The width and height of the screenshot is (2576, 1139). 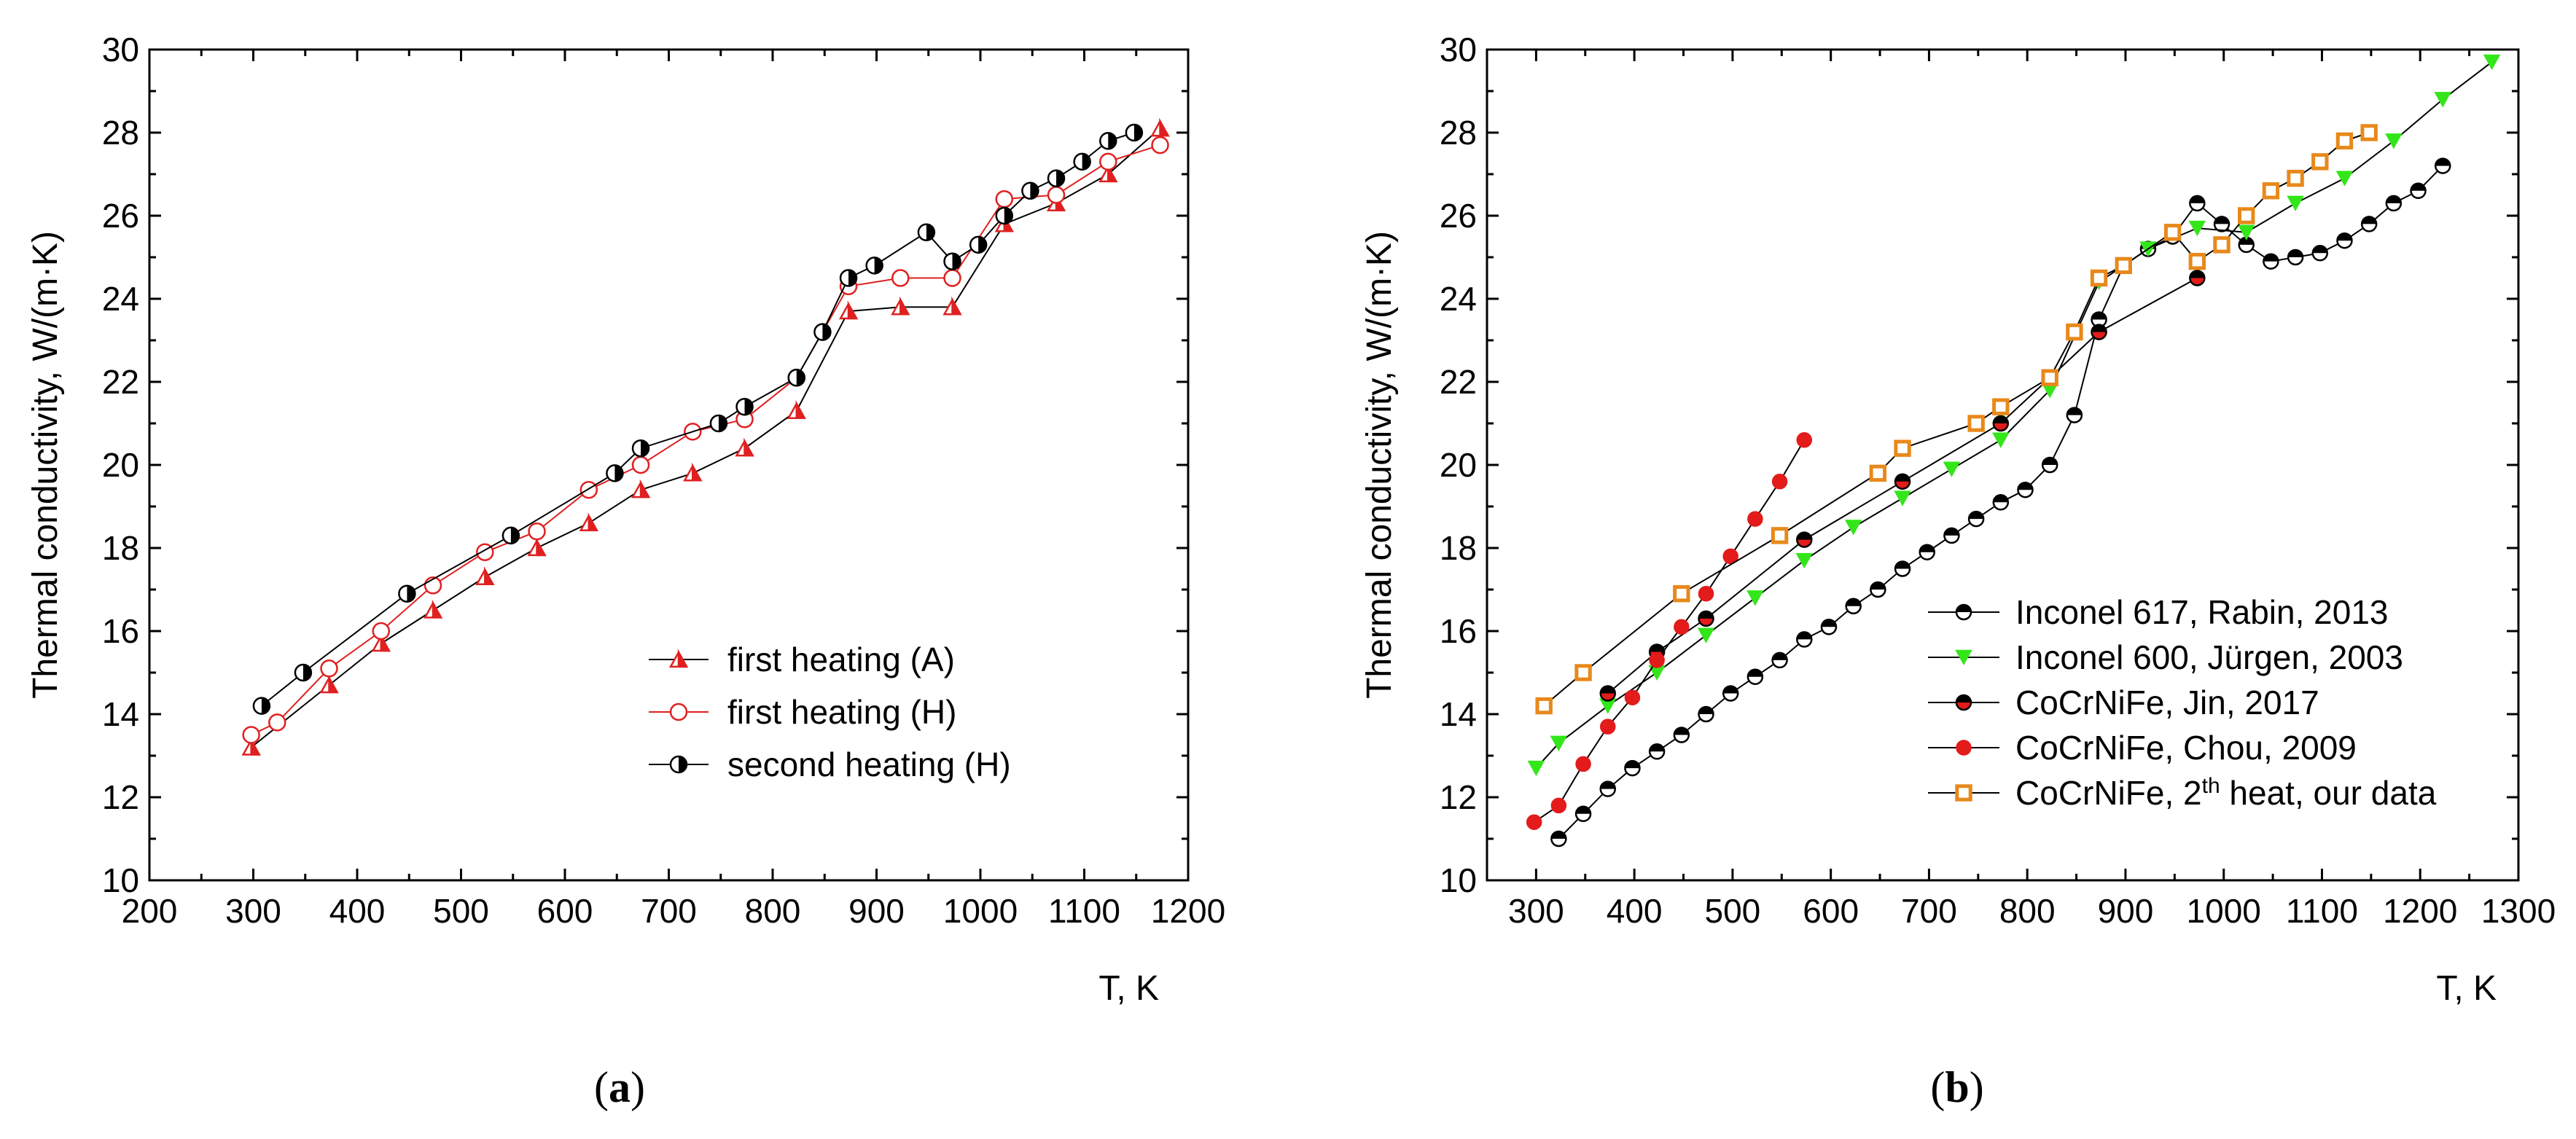 I want to click on legend-label: Inconel 617, Rabin, 2013, so click(x=2202, y=612).